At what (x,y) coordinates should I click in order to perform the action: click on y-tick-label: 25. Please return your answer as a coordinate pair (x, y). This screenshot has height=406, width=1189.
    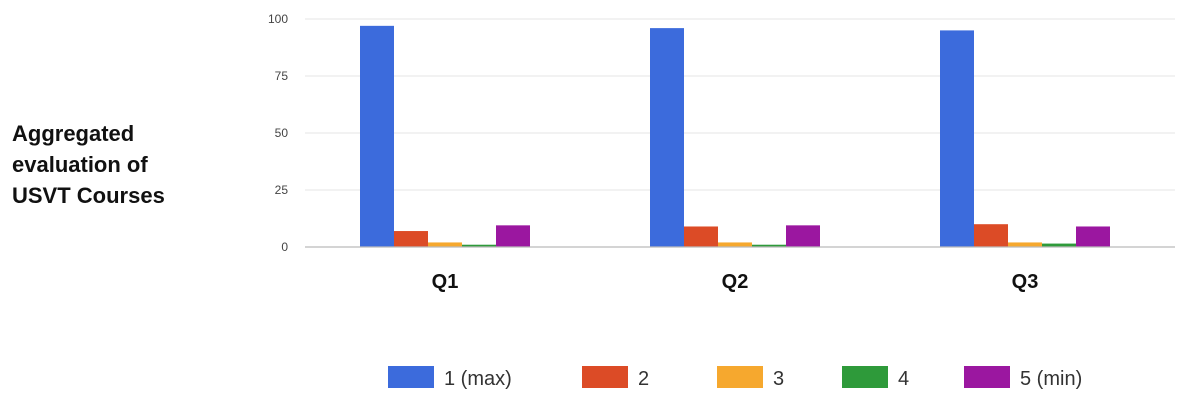
    Looking at the image, I should click on (282, 190).